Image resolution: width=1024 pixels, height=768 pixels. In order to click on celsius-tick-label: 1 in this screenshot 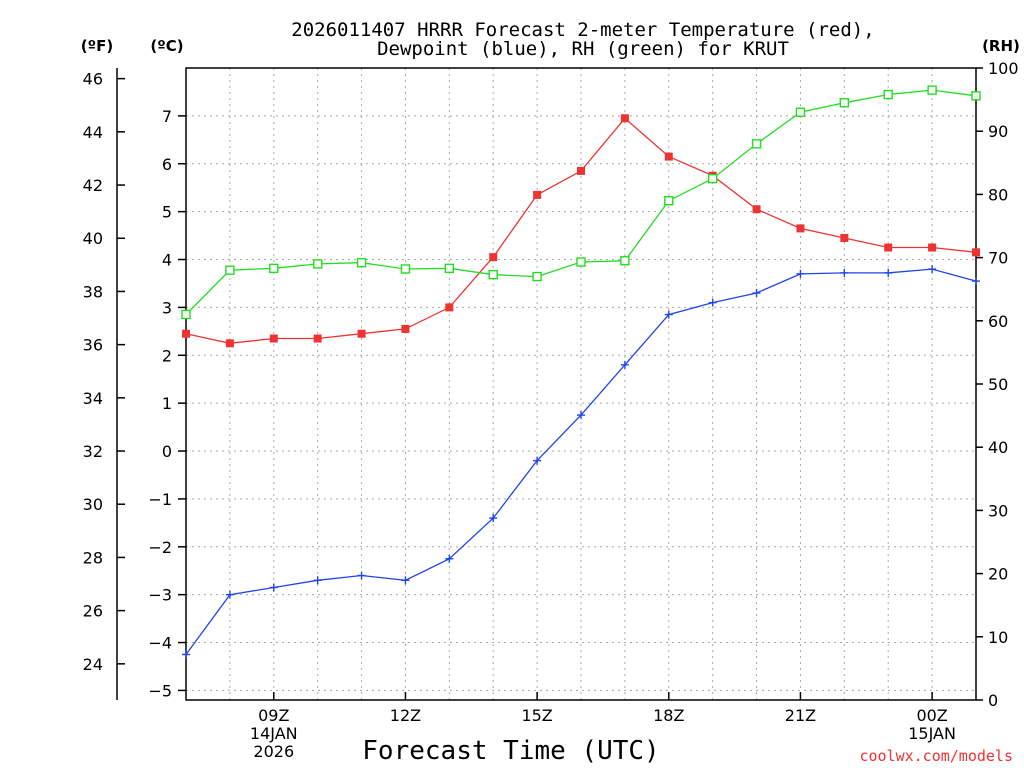, I will do `click(167, 403)`.